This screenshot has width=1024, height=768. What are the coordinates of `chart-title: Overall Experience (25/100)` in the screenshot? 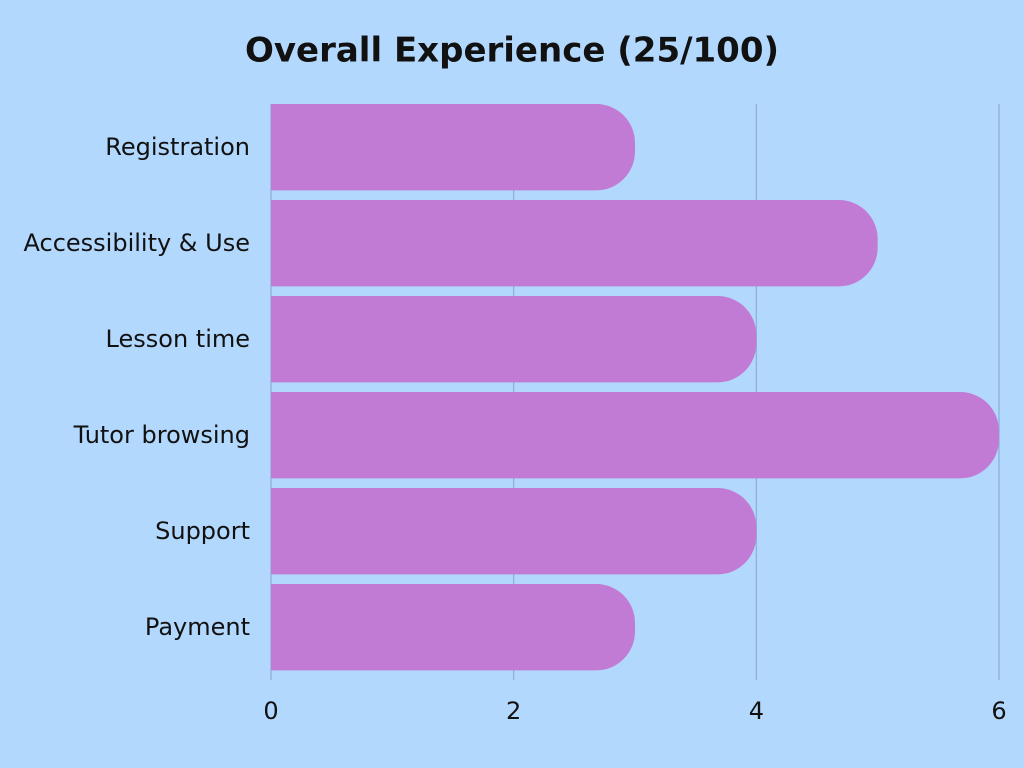 It's located at (512, 51).